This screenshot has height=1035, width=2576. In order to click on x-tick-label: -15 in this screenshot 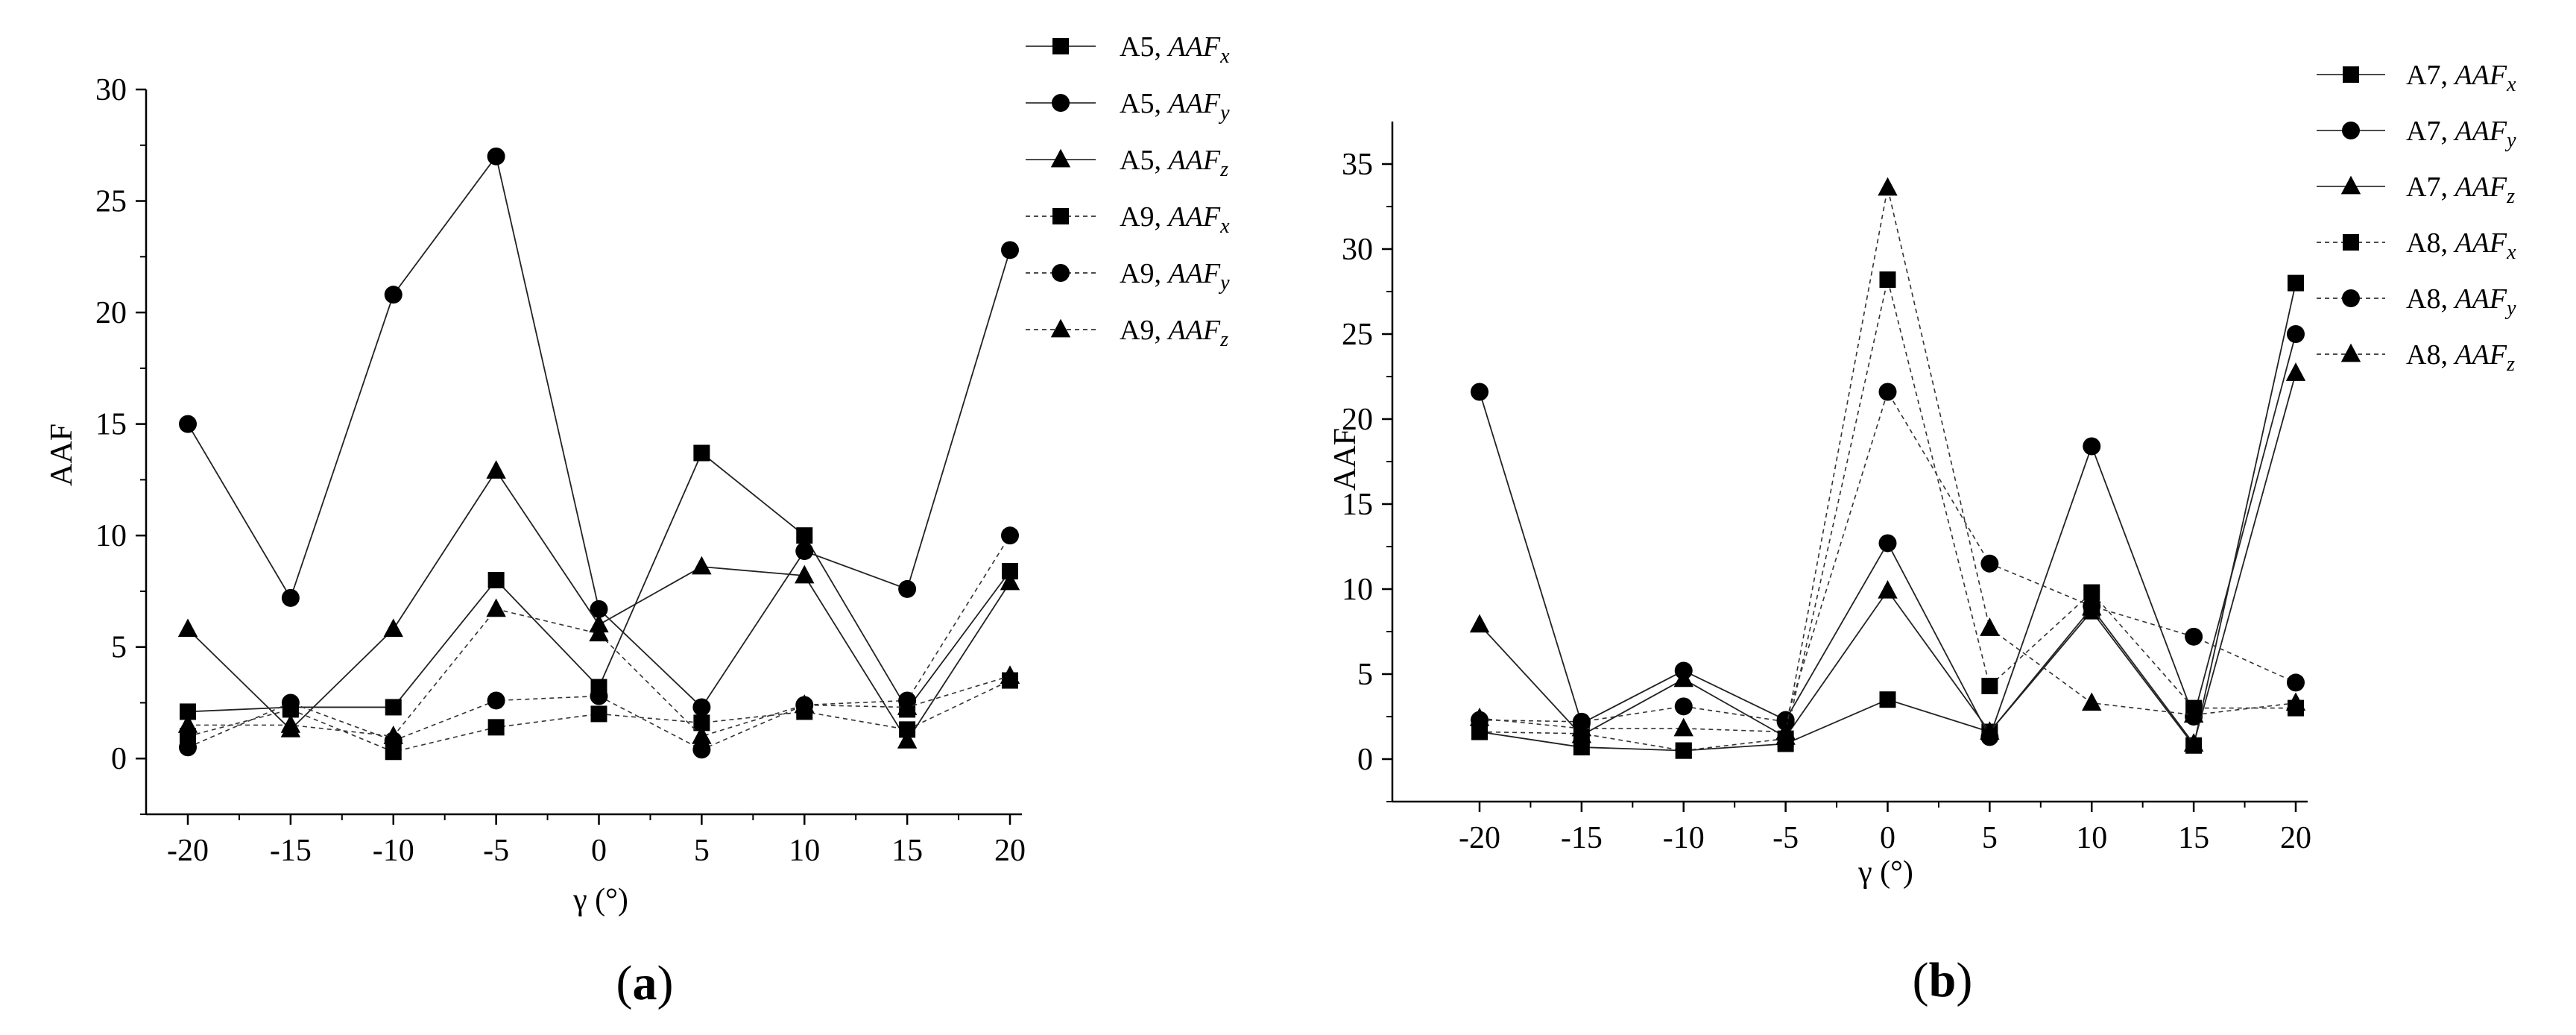, I will do `click(291, 851)`.